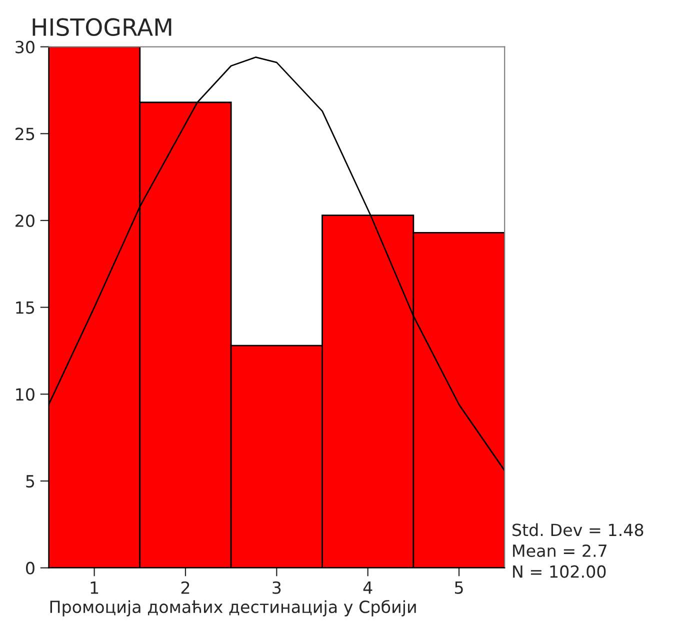  I want to click on x-tick-label: 4, so click(367, 588).